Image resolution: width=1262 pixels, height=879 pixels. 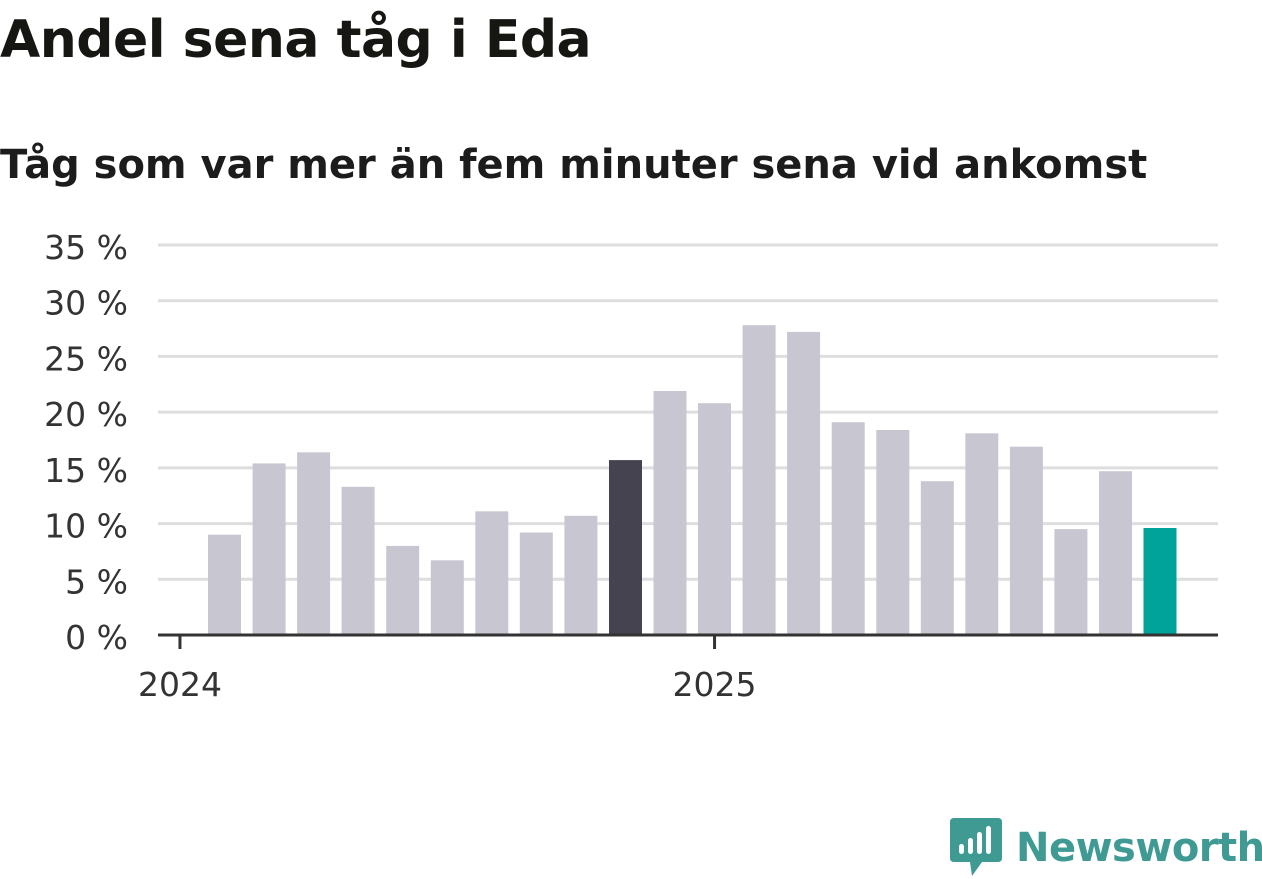 I want to click on x-axis-ticks: 2024 2025, so click(x=447, y=669).